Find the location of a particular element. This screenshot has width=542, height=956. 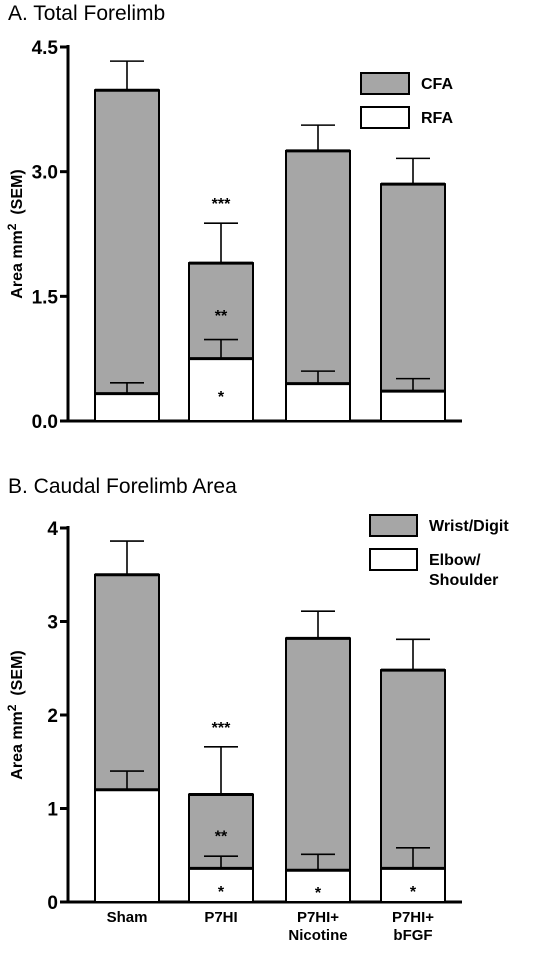

legend-label: CFA is located at coordinates (437, 84).